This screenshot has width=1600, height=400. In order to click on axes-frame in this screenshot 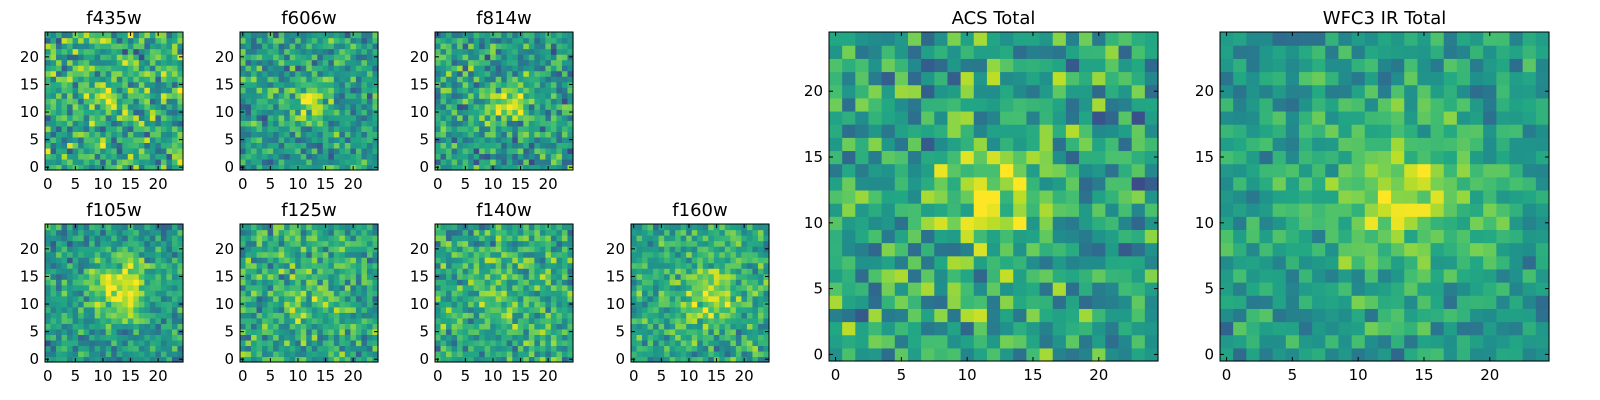, I will do `click(700, 293)`.